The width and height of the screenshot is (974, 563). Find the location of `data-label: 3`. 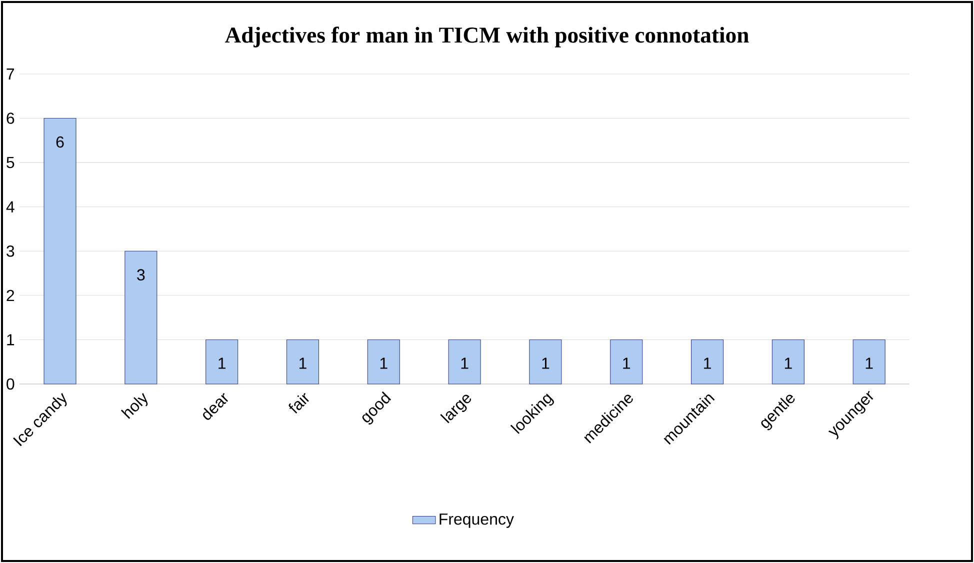

data-label: 3 is located at coordinates (141, 274).